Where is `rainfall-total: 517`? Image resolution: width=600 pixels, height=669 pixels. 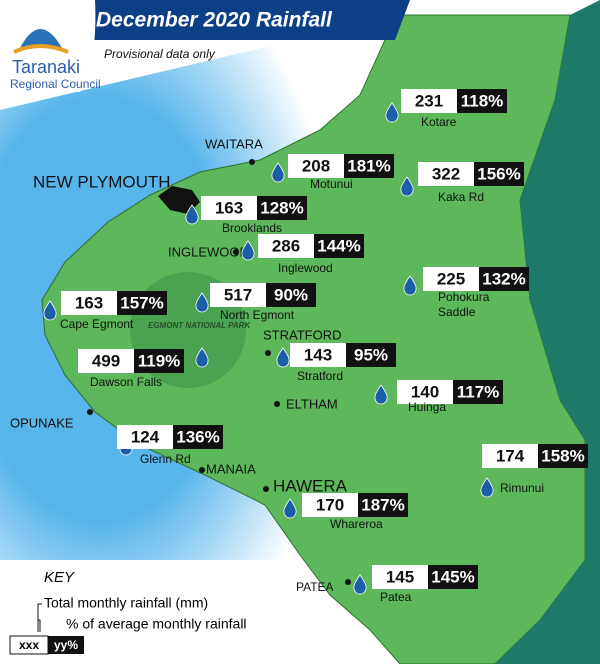 rainfall-total: 517 is located at coordinates (238, 294).